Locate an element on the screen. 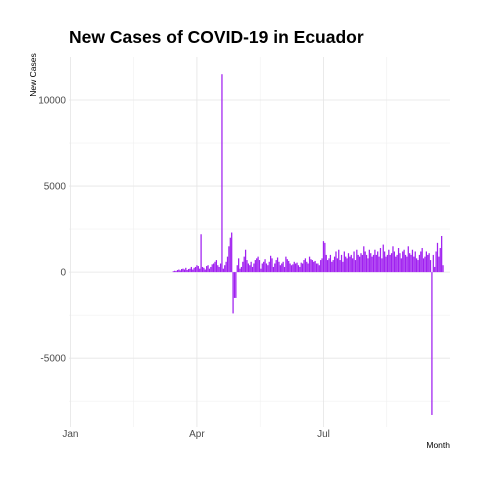 This screenshot has height=480, width=480. x-tick-label: Apr is located at coordinates (197, 434).